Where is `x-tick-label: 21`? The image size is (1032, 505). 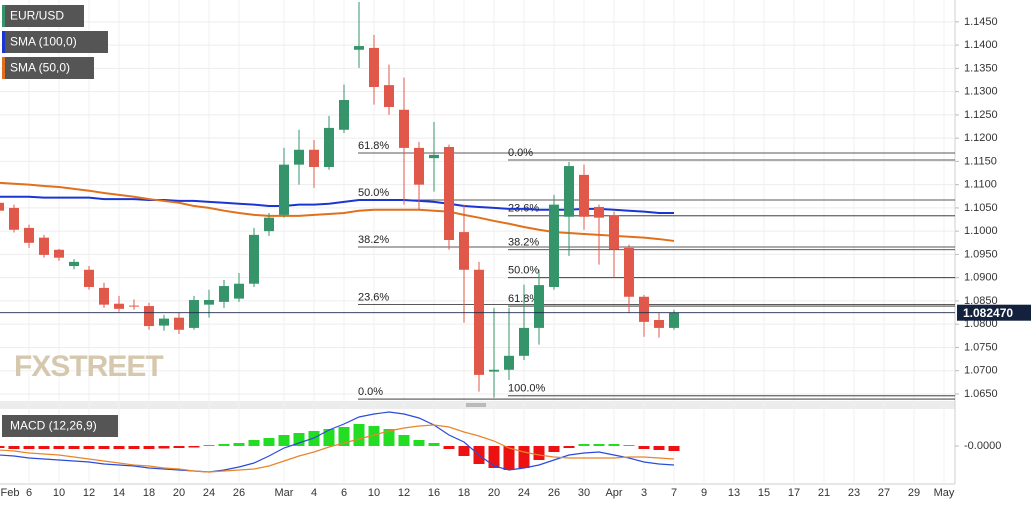 x-tick-label: 21 is located at coordinates (824, 493).